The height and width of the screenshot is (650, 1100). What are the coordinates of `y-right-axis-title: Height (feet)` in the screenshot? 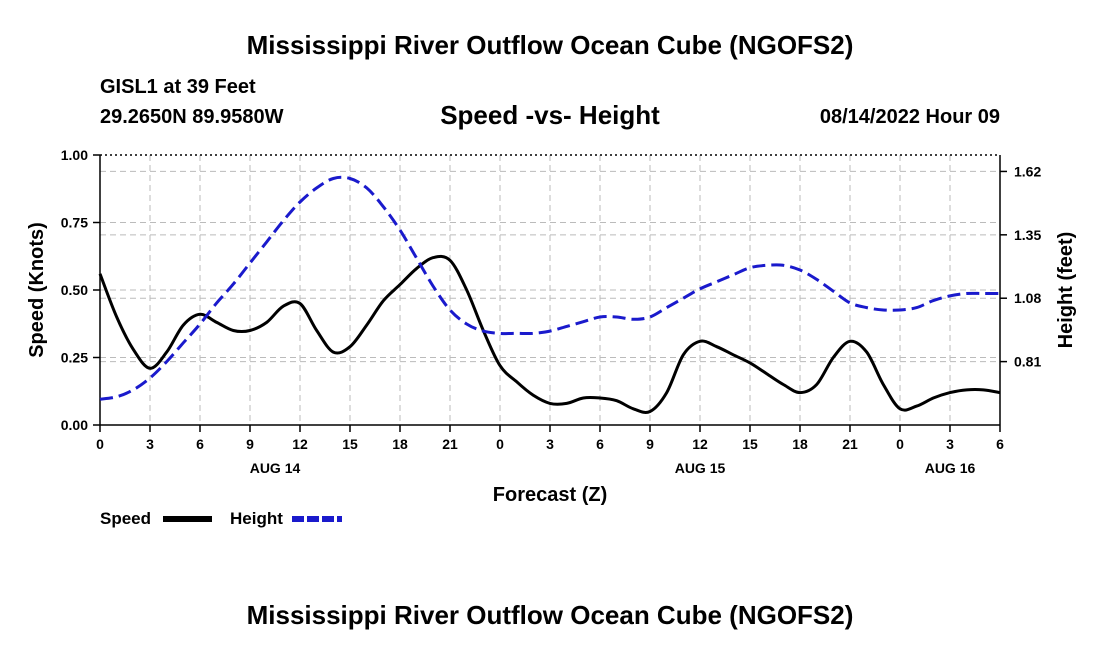 It's located at (1066, 290).